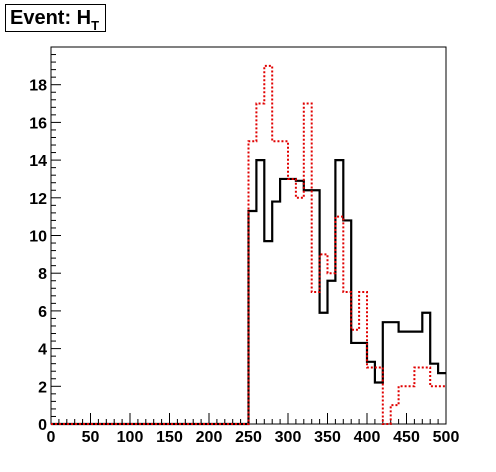 This screenshot has height=472, width=496. Describe the element at coordinates (130, 437) in the screenshot. I see `x-tick-label: 100` at that location.